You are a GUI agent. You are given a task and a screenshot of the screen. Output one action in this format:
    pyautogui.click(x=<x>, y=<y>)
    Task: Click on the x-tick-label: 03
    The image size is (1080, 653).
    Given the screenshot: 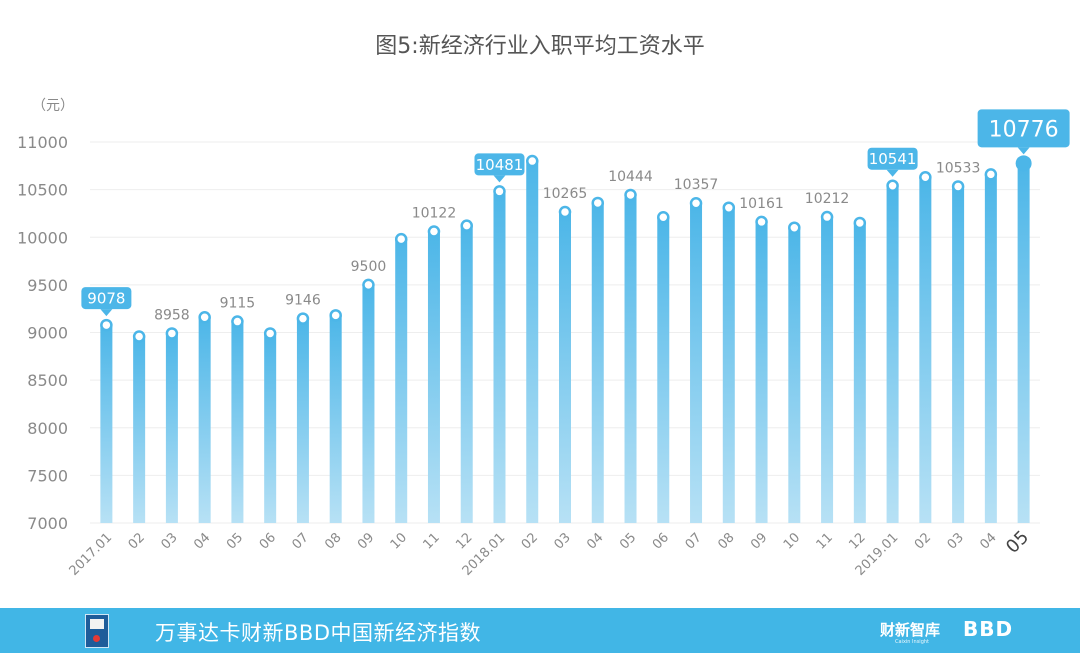 What is the action you would take?
    pyautogui.click(x=563, y=541)
    